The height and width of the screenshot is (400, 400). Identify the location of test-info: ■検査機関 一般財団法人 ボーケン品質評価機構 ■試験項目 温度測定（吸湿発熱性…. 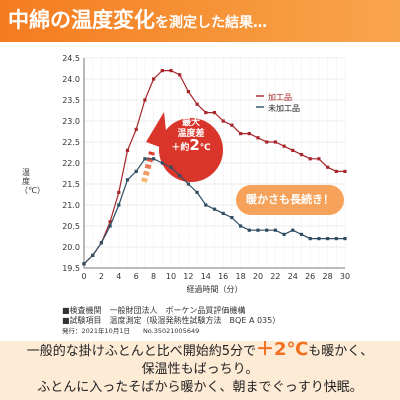
(171, 321).